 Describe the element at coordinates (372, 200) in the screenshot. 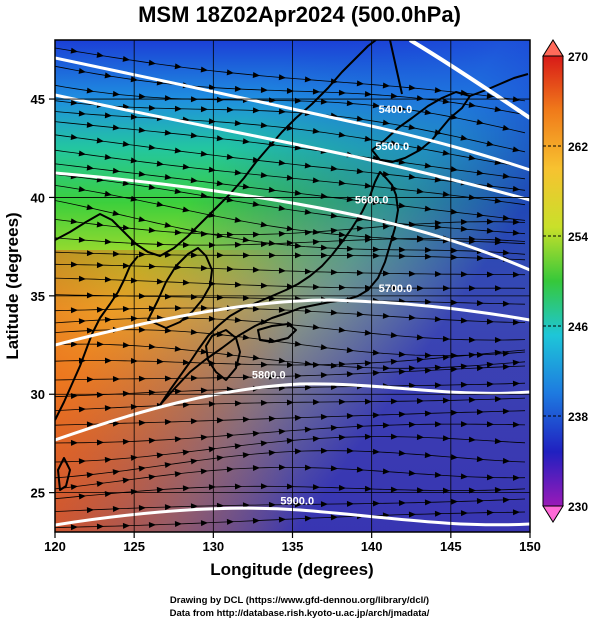

I see `contour-label: 5600.0` at that location.